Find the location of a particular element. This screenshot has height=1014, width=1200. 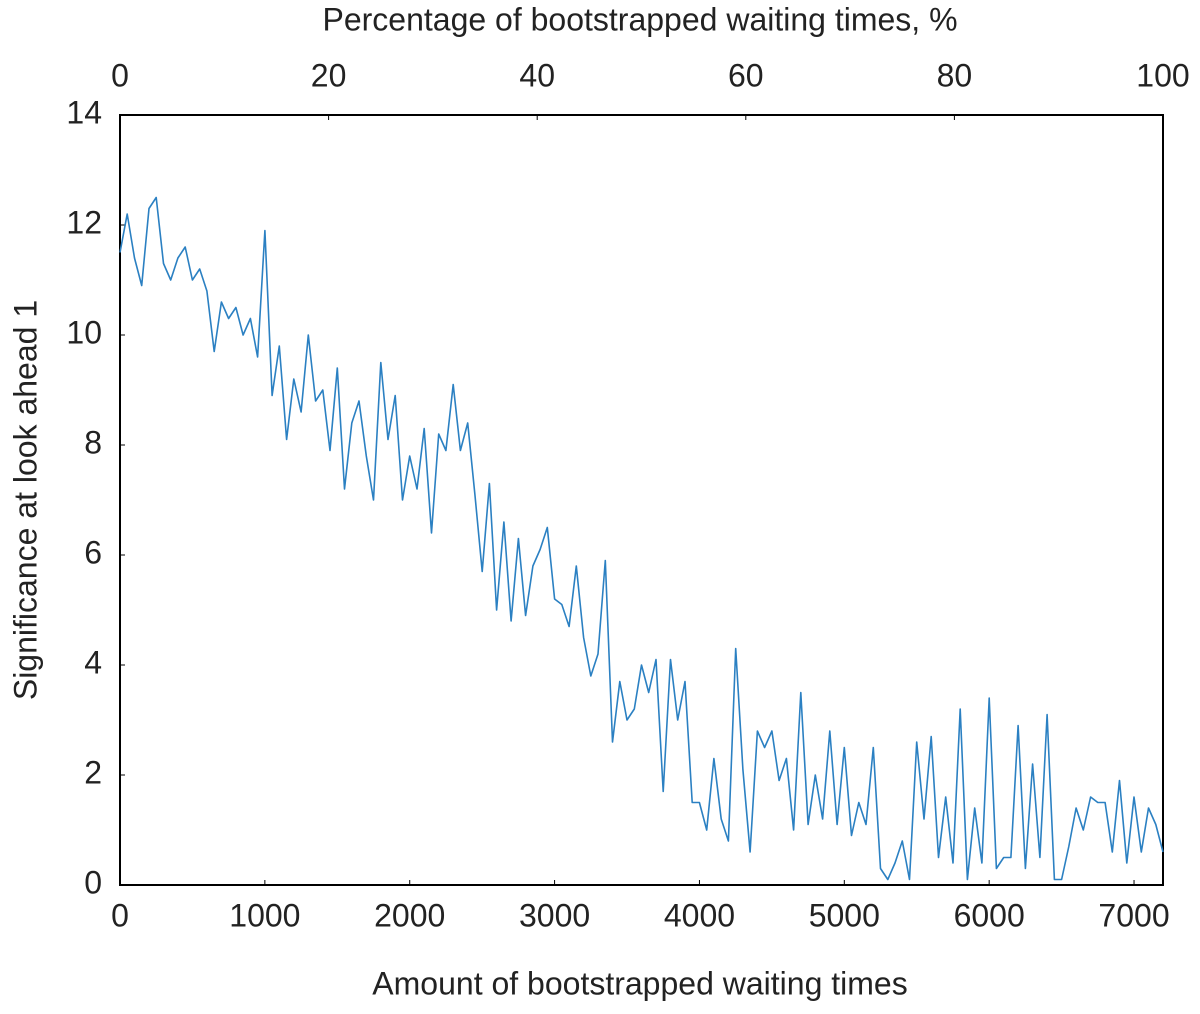

x2-tick-label: 80 is located at coordinates (955, 75).